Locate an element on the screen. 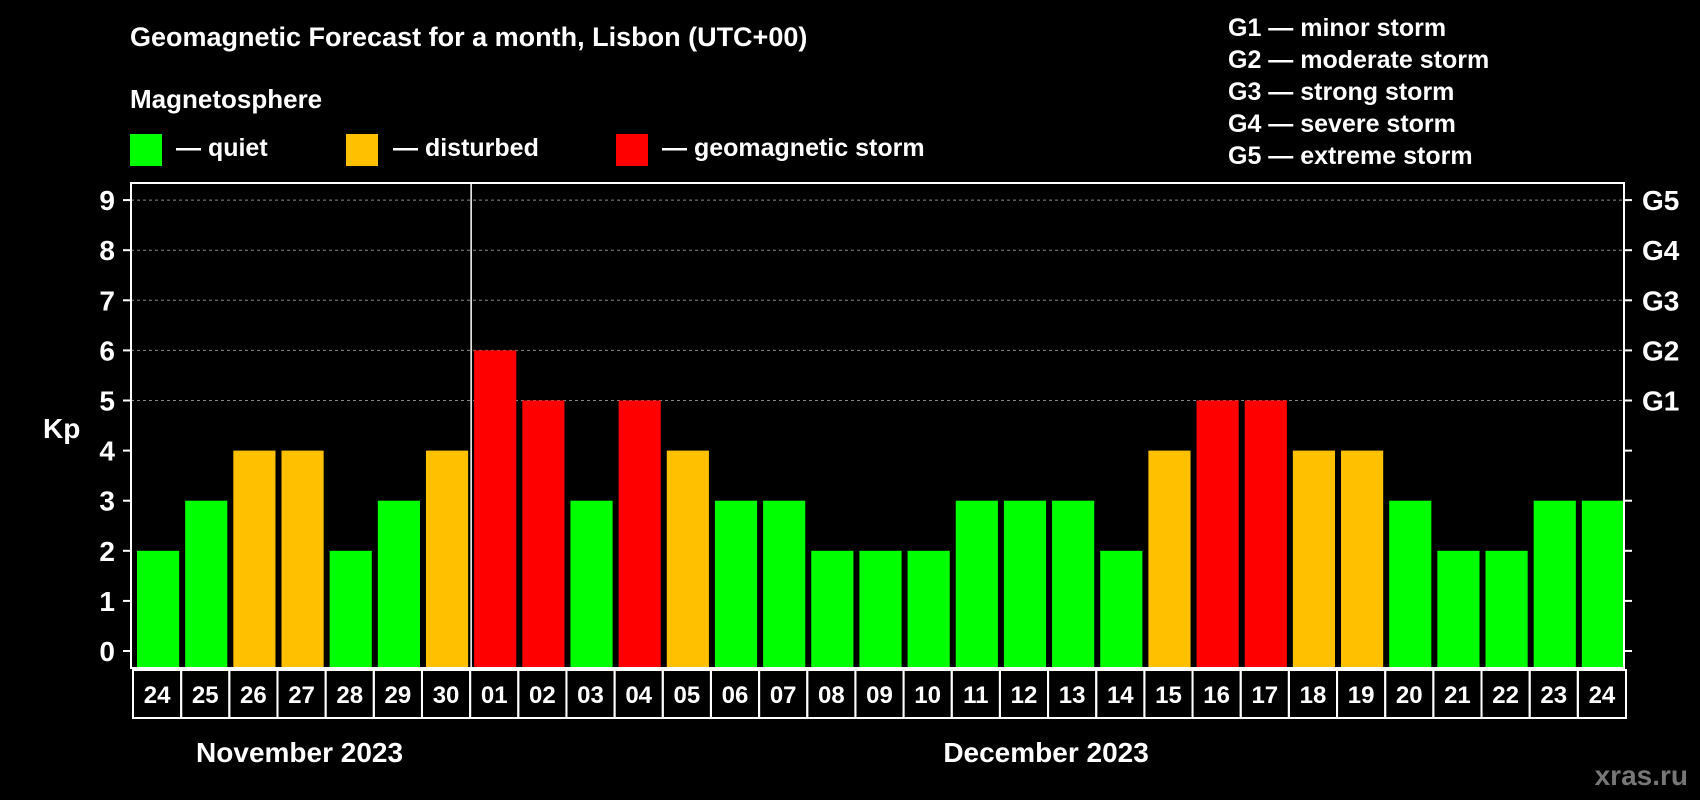 This screenshot has height=800, width=1700. x-tick-label: 30 is located at coordinates (446, 695).